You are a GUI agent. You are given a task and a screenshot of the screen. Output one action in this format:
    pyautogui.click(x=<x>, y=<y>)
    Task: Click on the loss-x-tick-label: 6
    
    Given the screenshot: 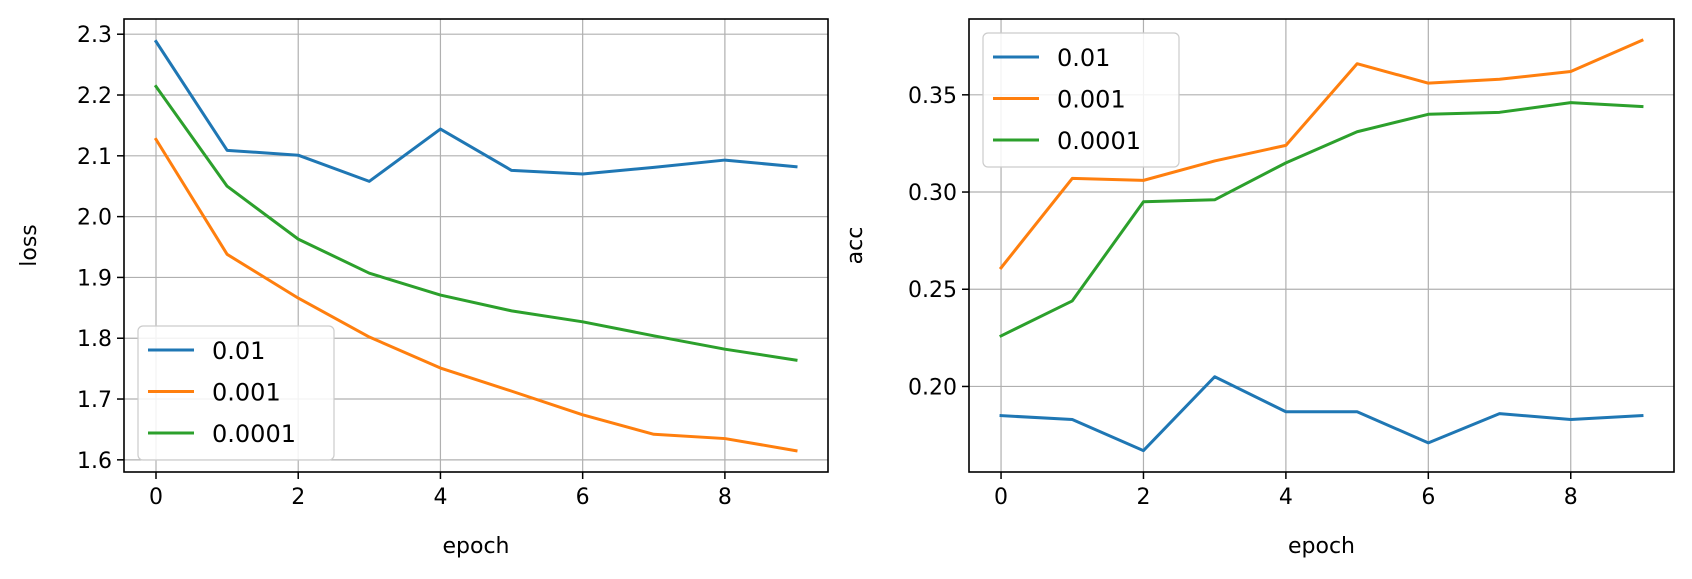 What is the action you would take?
    pyautogui.click(x=583, y=497)
    